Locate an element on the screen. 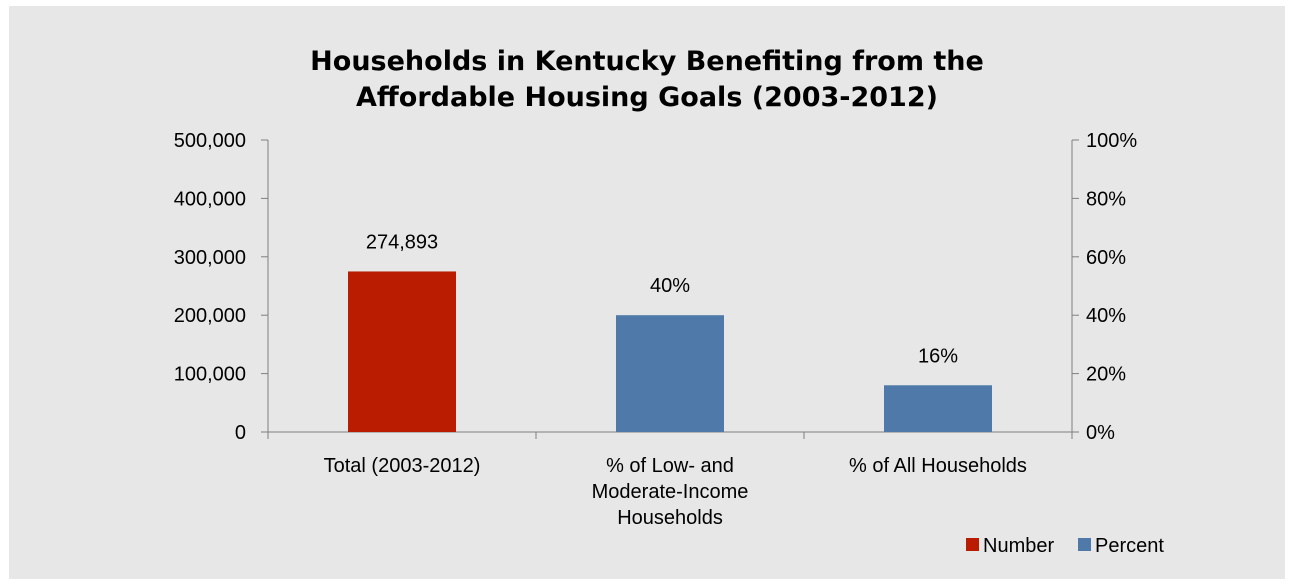  x-category-label: Total (2003-2012) is located at coordinates (402, 466).